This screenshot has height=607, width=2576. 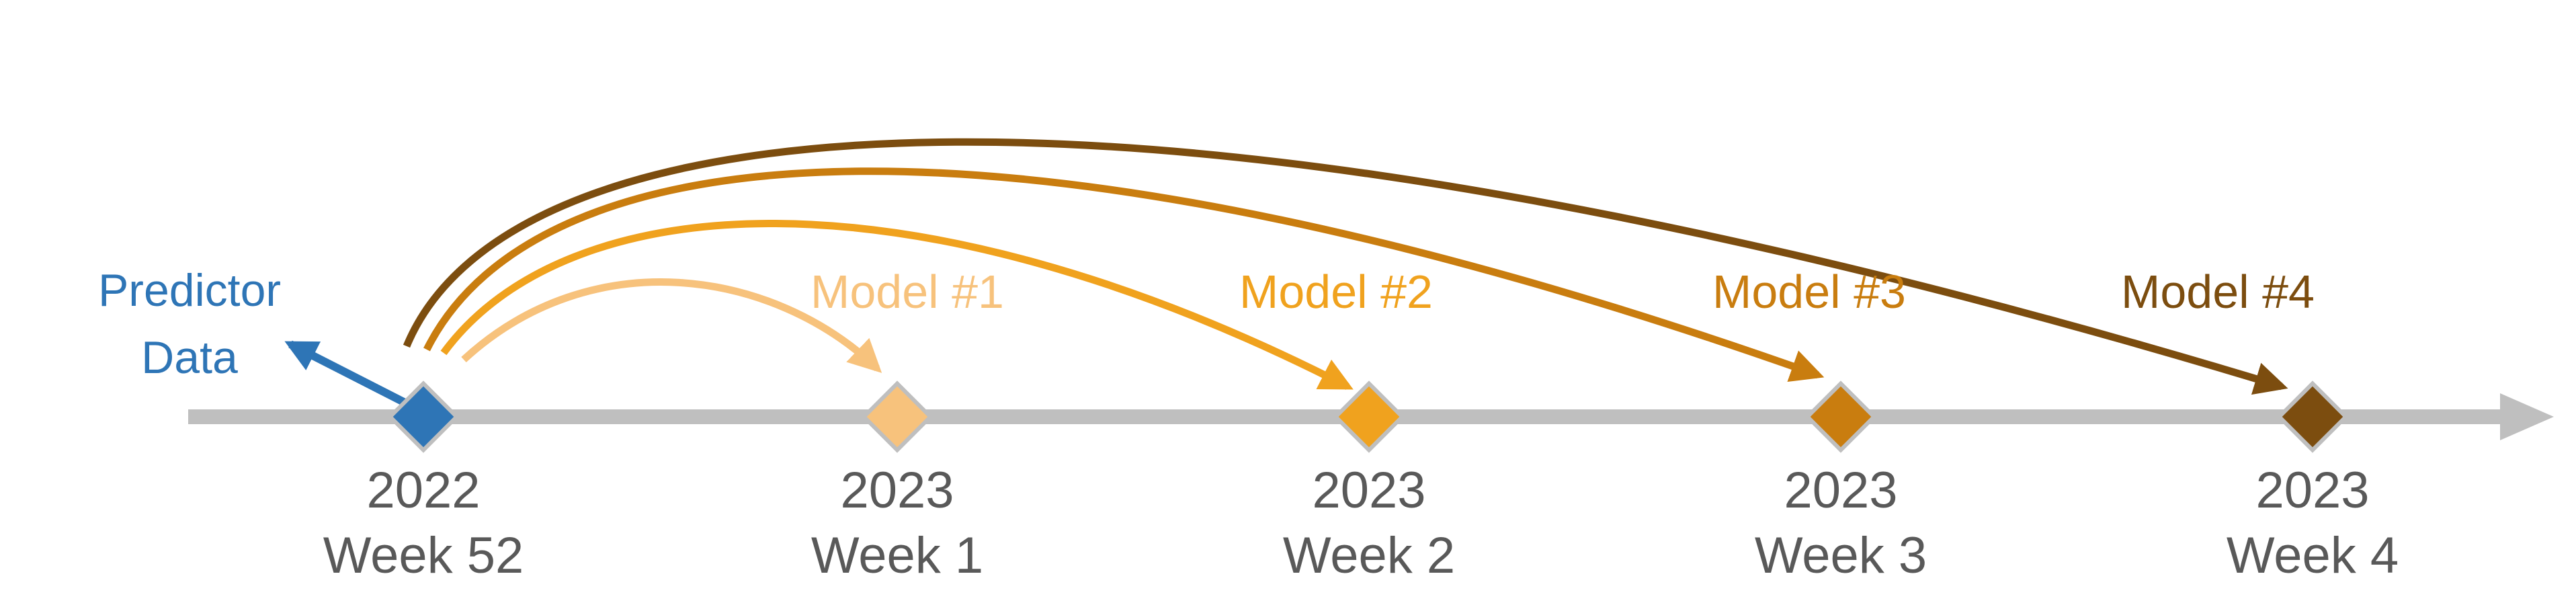 What do you see at coordinates (897, 556) in the screenshot?
I see `tick-1-week: Week 1` at bounding box center [897, 556].